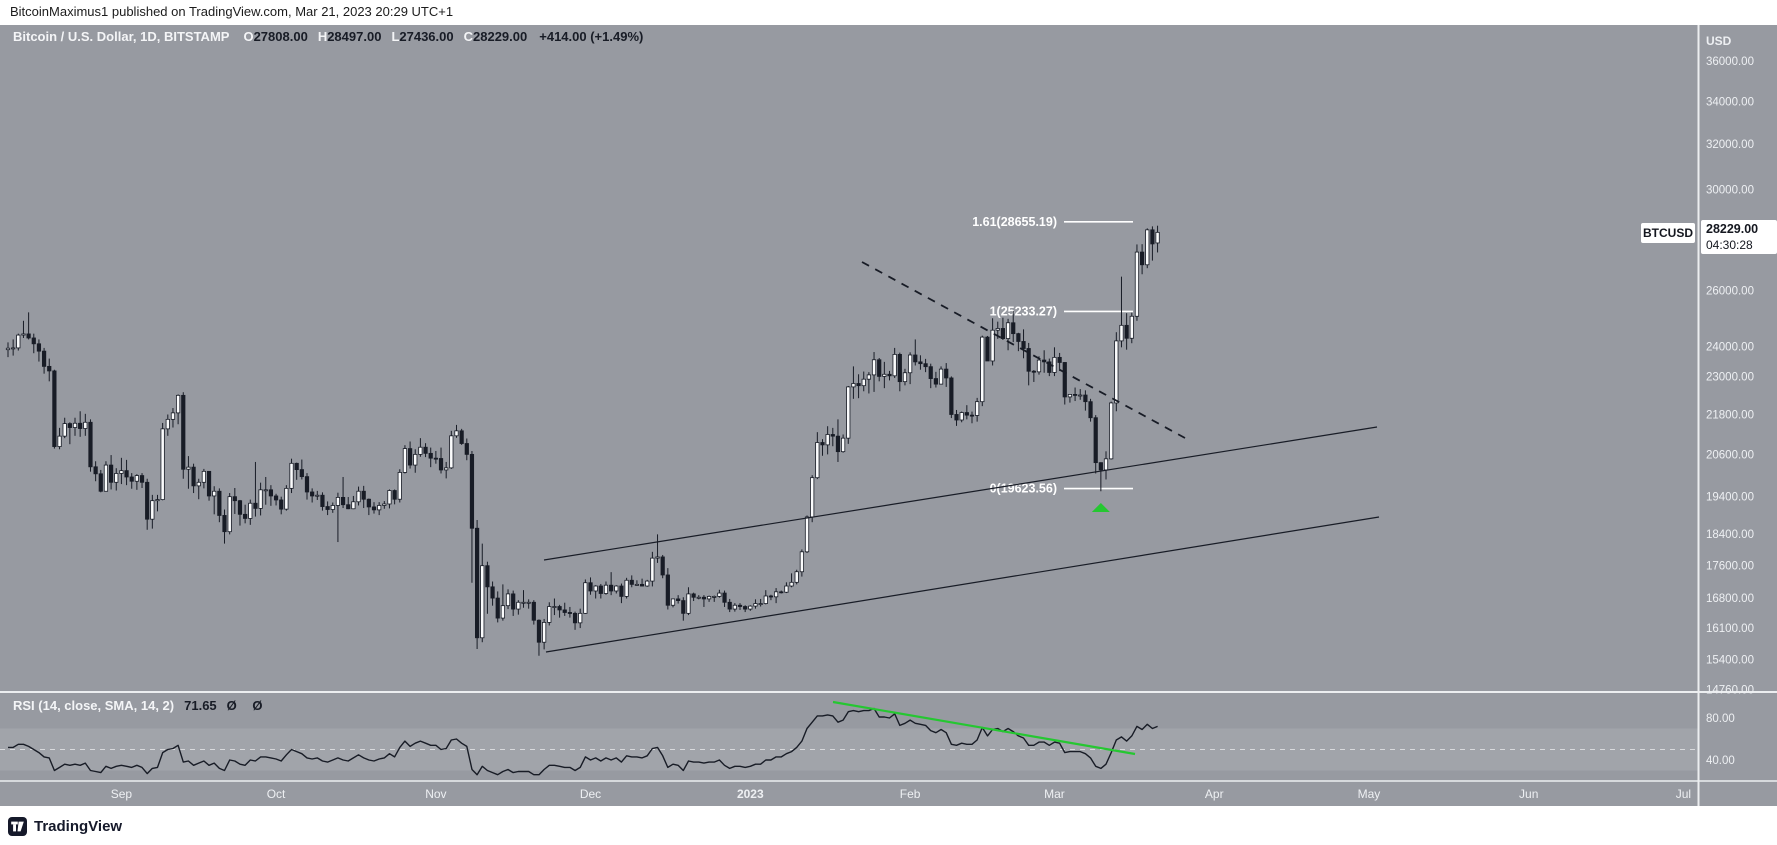 The height and width of the screenshot is (845, 1777). What do you see at coordinates (591, 36) in the screenshot?
I see `change-value: +414.00 (+1.49%)` at bounding box center [591, 36].